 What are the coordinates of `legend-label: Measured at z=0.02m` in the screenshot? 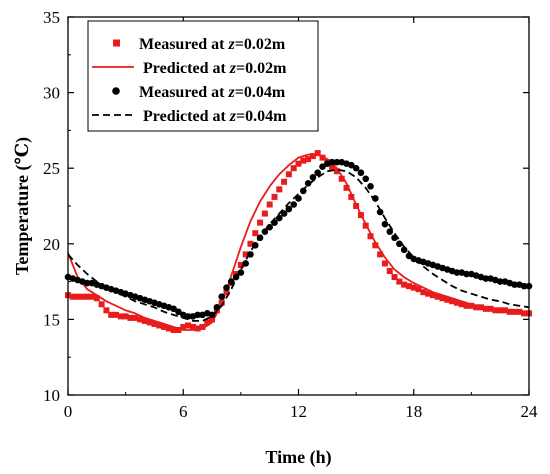 It's located at (212, 44).